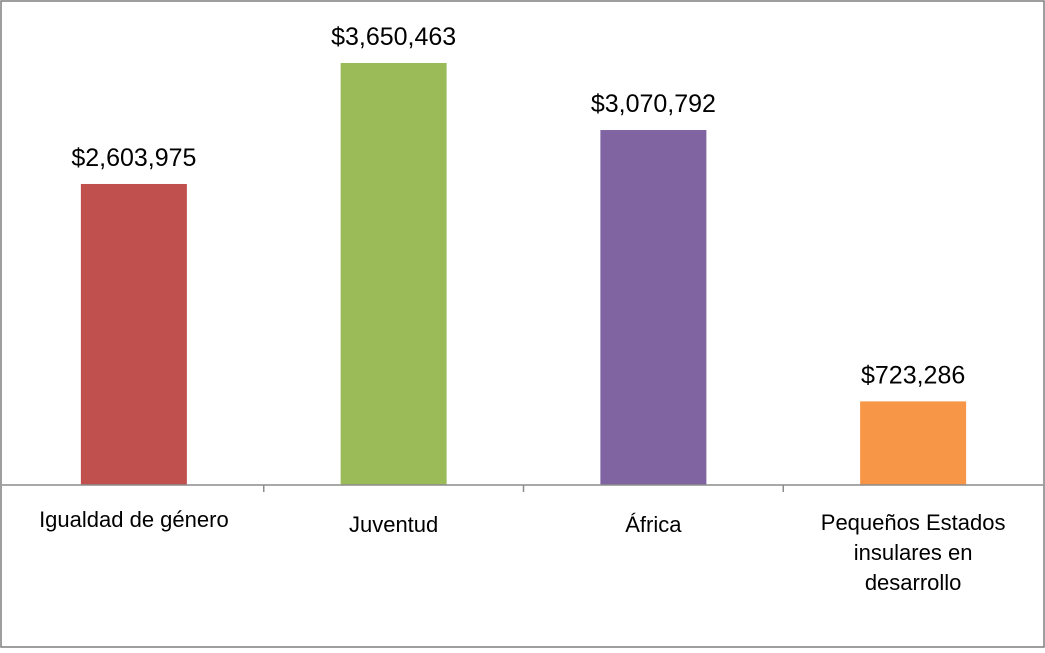  I want to click on category-label-line: África, so click(653, 524).